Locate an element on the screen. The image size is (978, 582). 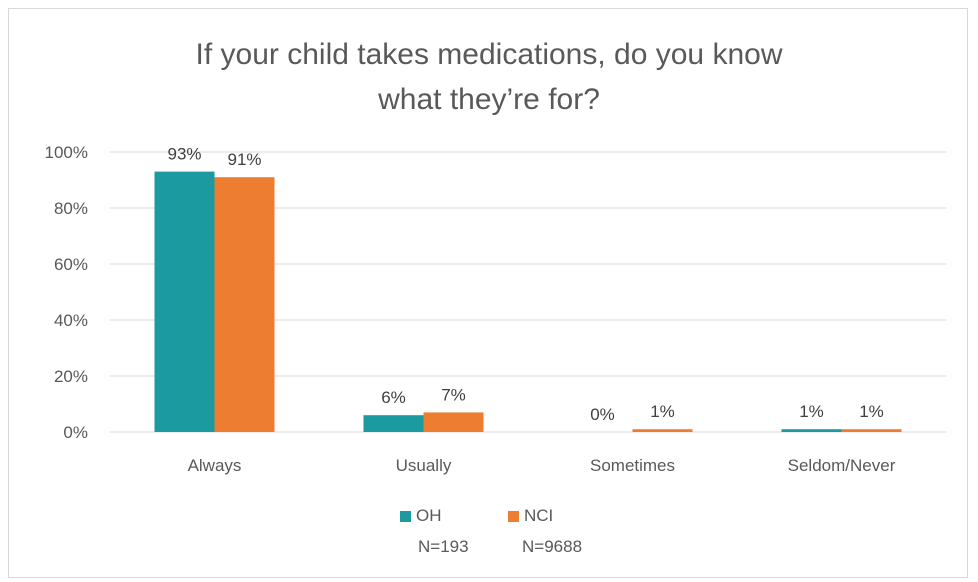
legend-swatch-nci is located at coordinates (513, 517).